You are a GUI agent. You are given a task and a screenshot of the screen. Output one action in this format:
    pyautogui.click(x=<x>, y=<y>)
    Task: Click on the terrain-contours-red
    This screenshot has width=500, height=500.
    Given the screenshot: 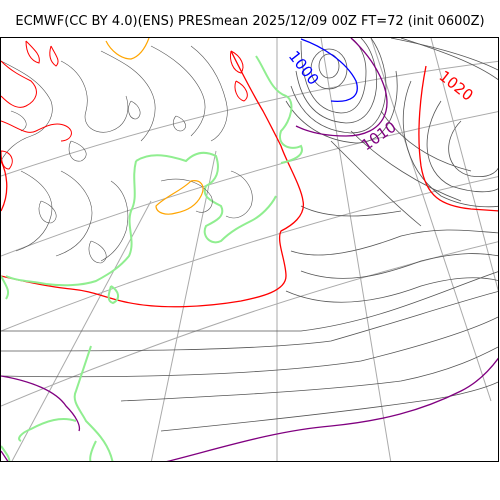 What is the action you would take?
    pyautogui.click(x=124, y=105)
    